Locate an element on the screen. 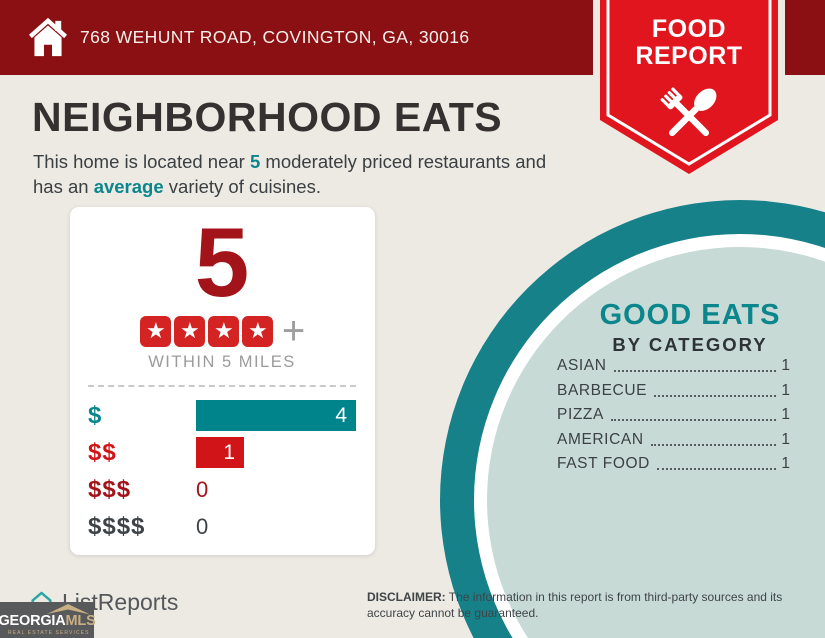  category-list: ASIAN 1 BARBECUE 1 PIZZA 1 AMERICAN 1 FAST FOOD 1 is located at coordinates (673, 418).